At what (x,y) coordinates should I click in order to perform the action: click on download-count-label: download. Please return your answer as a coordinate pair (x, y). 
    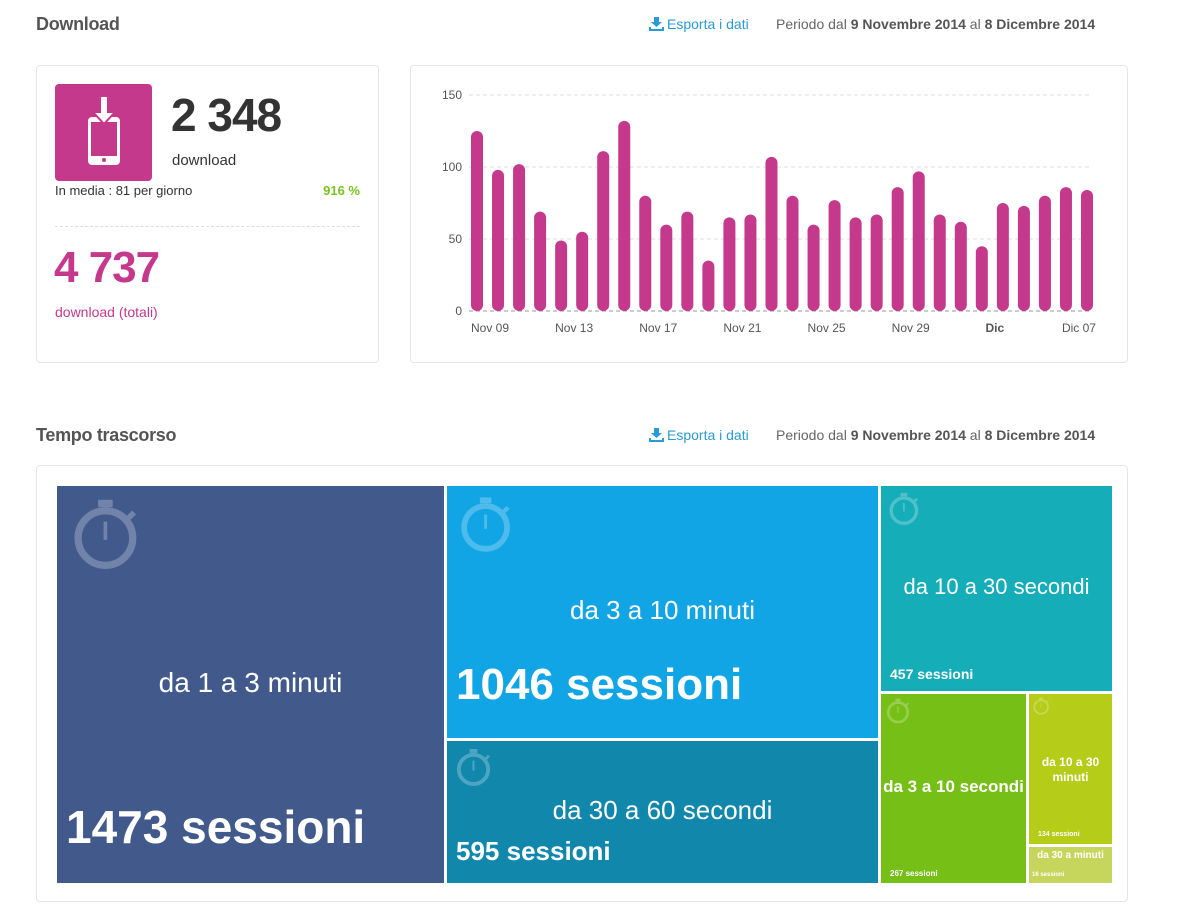
    Looking at the image, I should click on (204, 160).